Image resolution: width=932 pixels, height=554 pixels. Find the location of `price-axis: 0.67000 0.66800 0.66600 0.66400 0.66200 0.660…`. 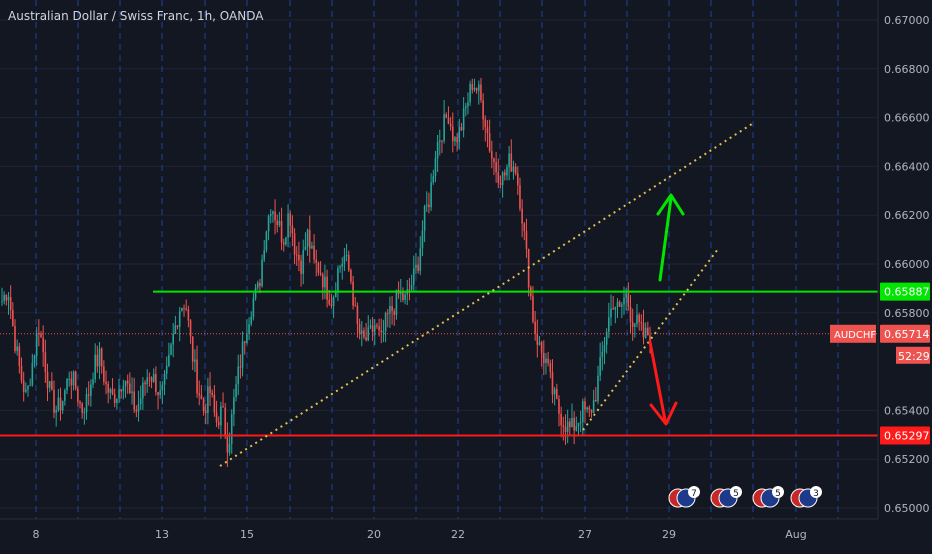

price-axis: 0.67000 0.66800 0.66600 0.66400 0.66200 0.660… is located at coordinates (907, 264).